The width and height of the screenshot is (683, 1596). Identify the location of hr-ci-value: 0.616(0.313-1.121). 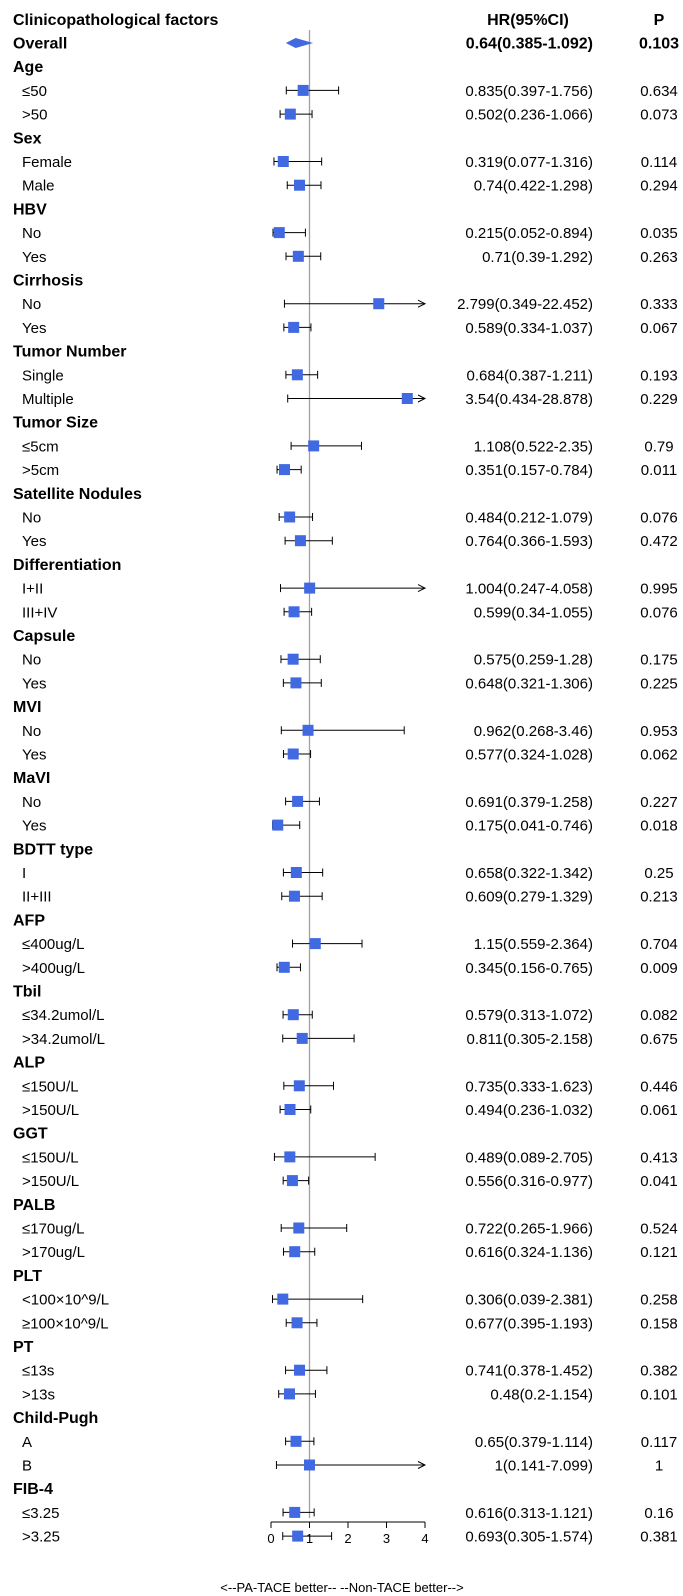
(529, 1513).